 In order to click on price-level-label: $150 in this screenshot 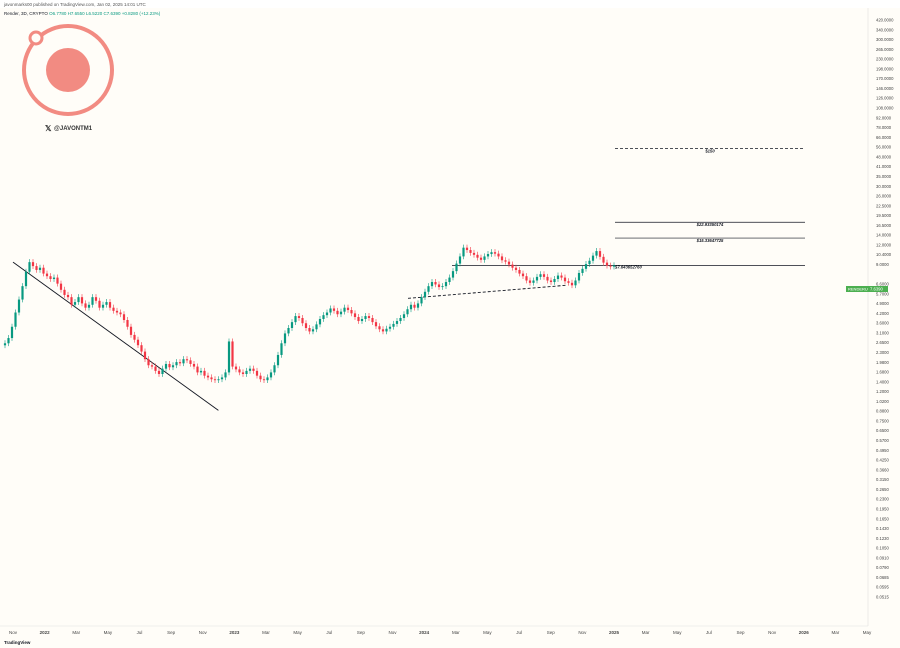, I will do `click(709, 151)`.